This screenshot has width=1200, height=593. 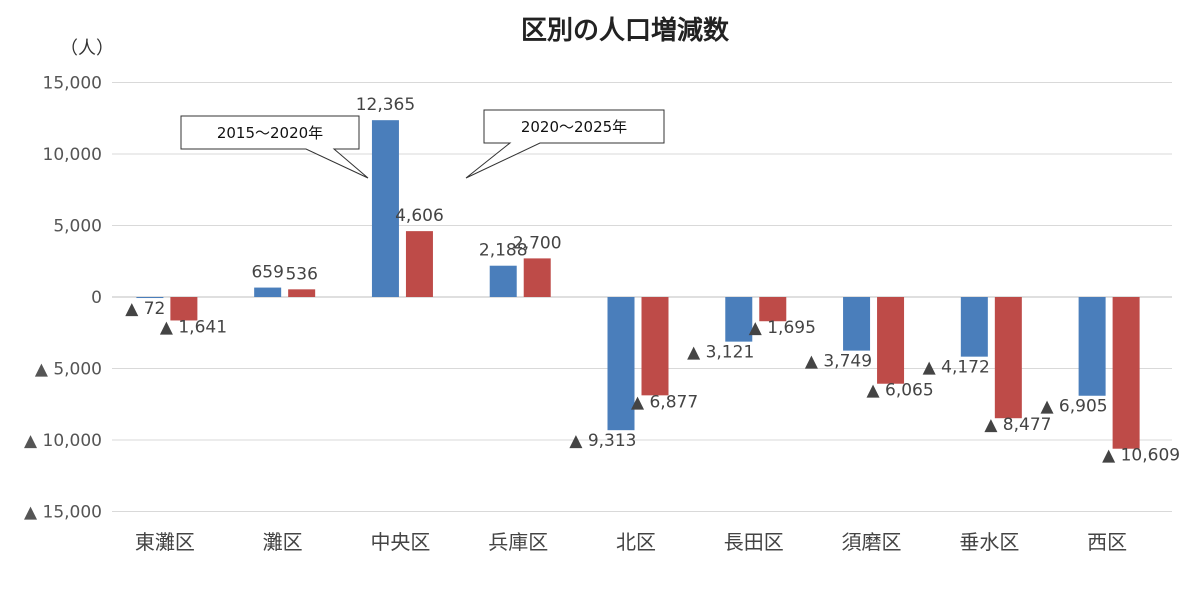 What do you see at coordinates (87, 48) in the screenshot?
I see `y-axis-unit-label: （人）` at bounding box center [87, 48].